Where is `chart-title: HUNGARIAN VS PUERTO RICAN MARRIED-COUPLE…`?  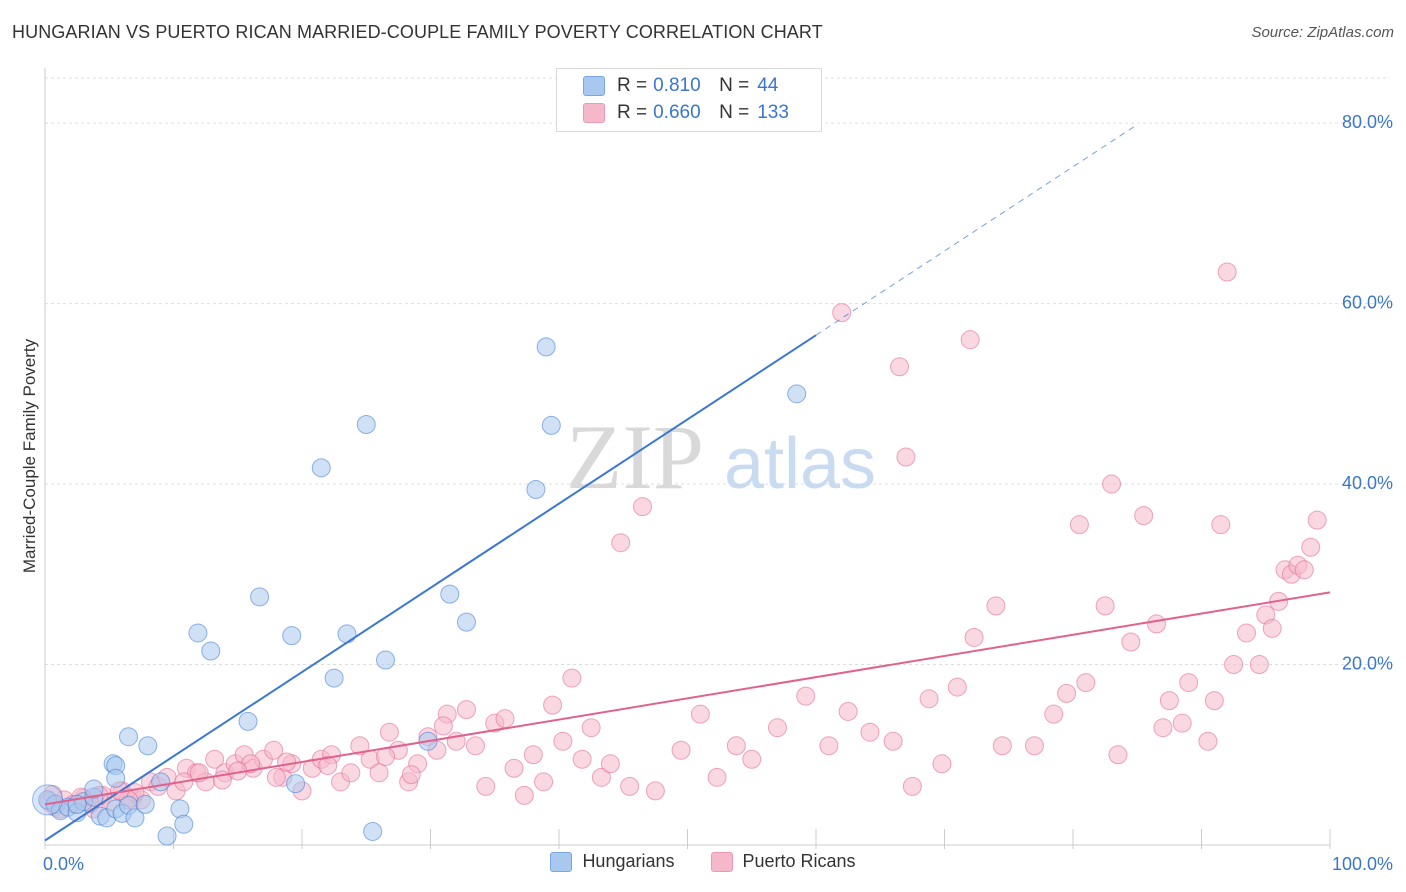
chart-title: HUNGARIAN VS PUERTO RICAN MARRIED-COUPLE… is located at coordinates (417, 32).